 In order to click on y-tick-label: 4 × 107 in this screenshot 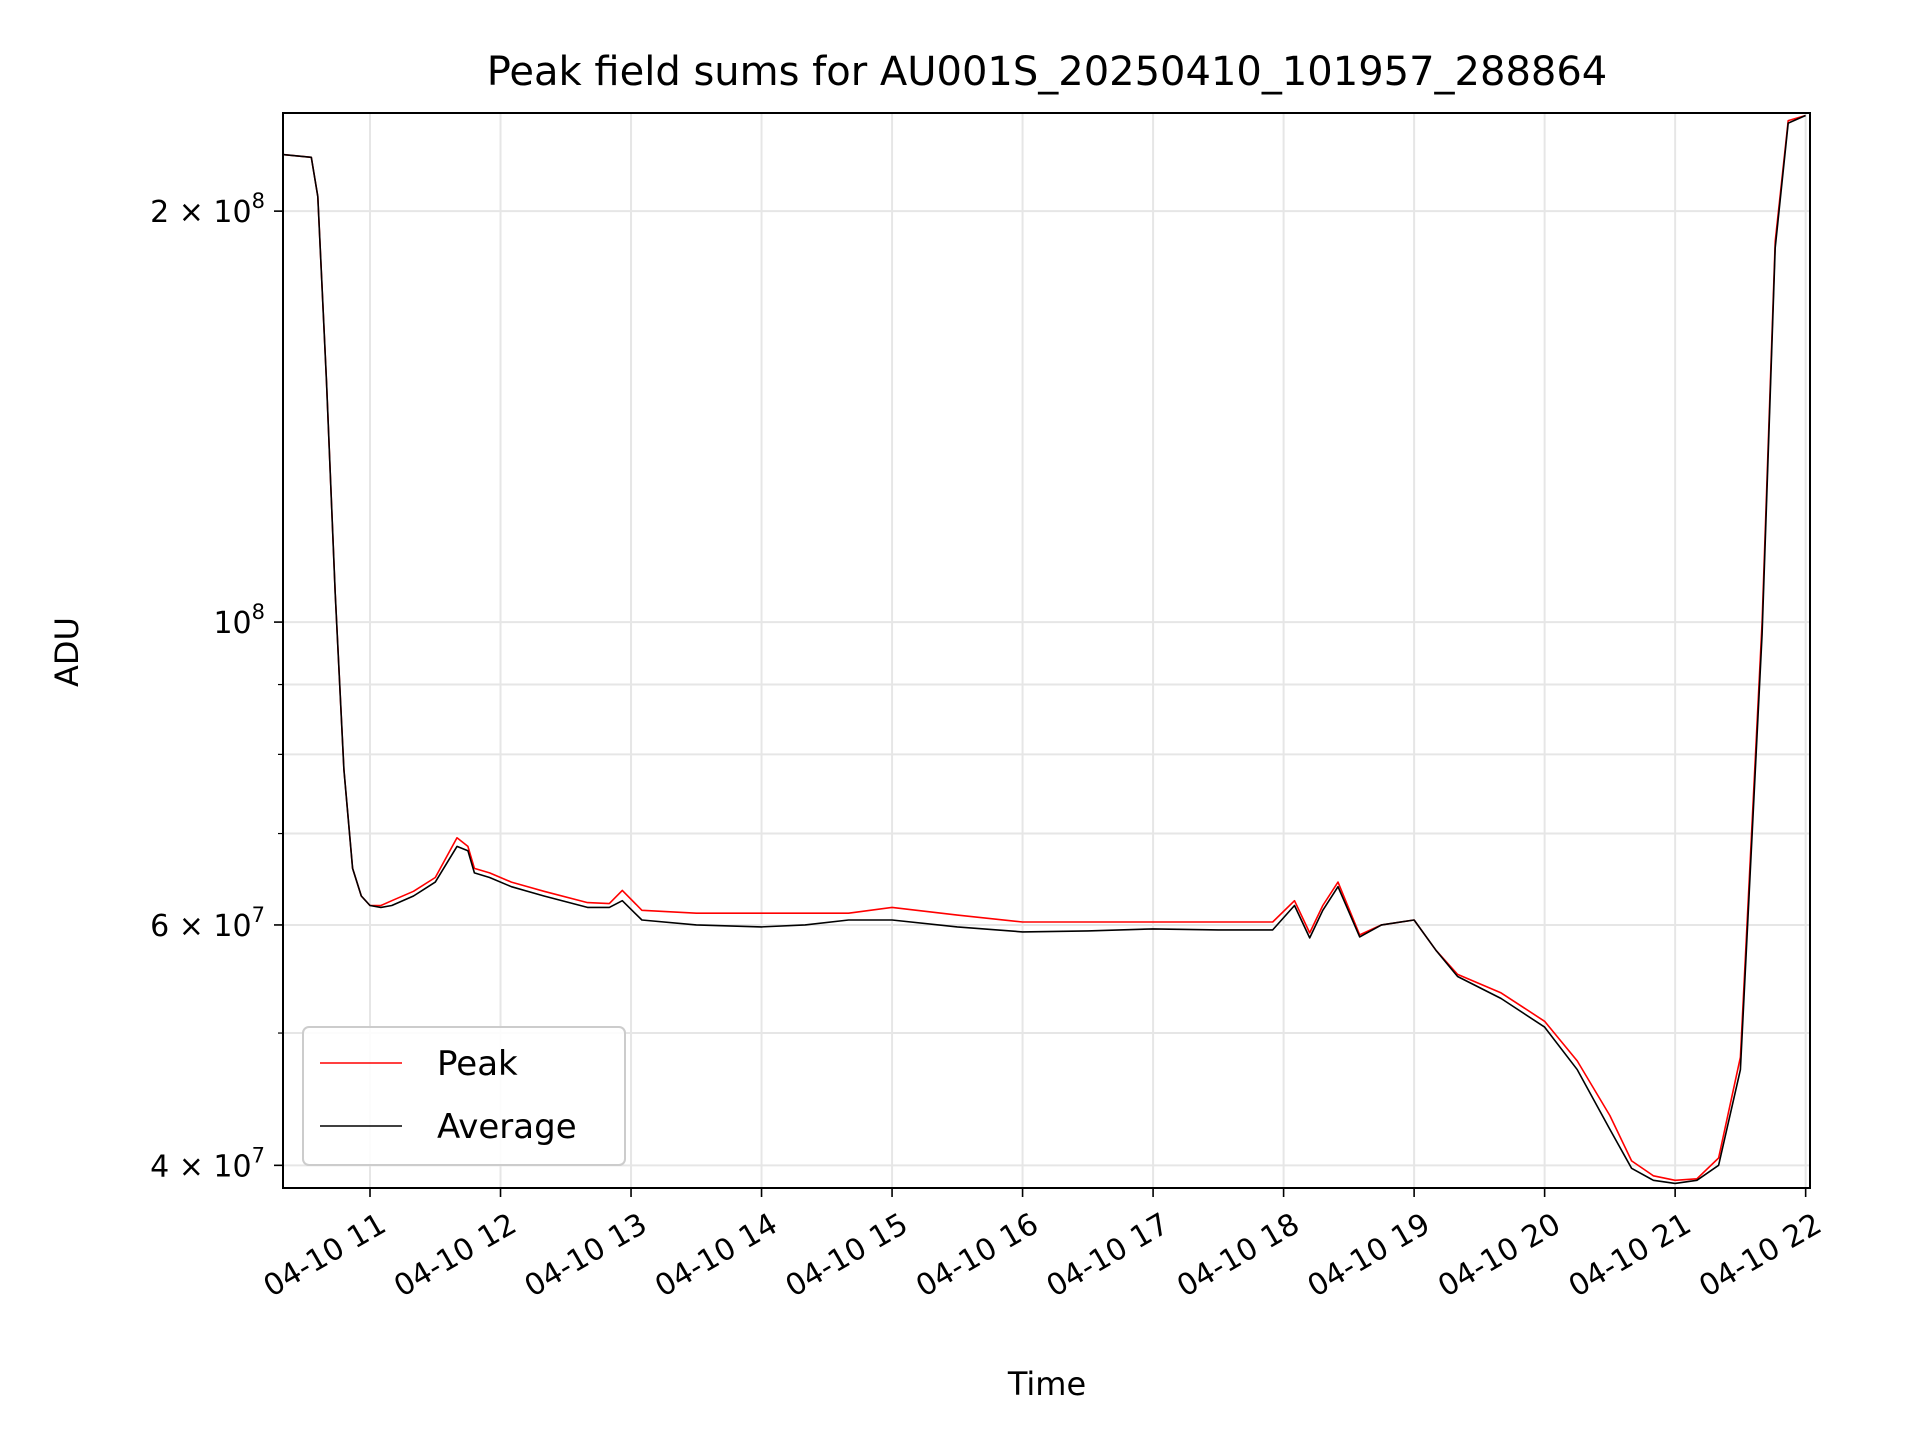, I will do `click(207, 1163)`.